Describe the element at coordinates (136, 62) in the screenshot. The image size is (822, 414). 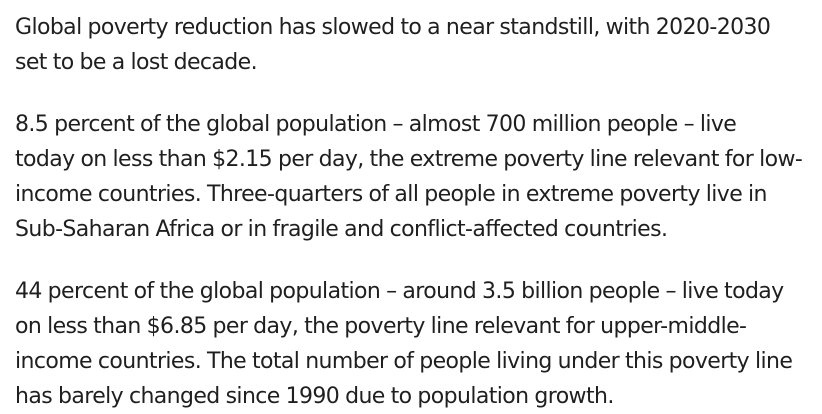
I see `text-line: set to be a lost decade.` at that location.